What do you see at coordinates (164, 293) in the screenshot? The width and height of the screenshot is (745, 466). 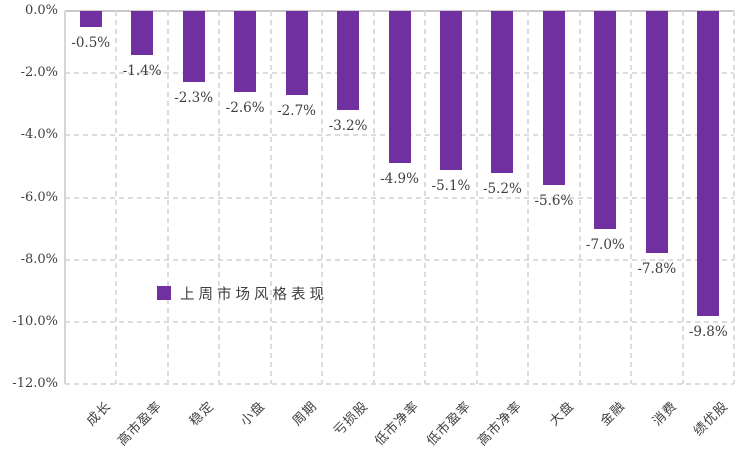 I see `legend-swatch-icon` at bounding box center [164, 293].